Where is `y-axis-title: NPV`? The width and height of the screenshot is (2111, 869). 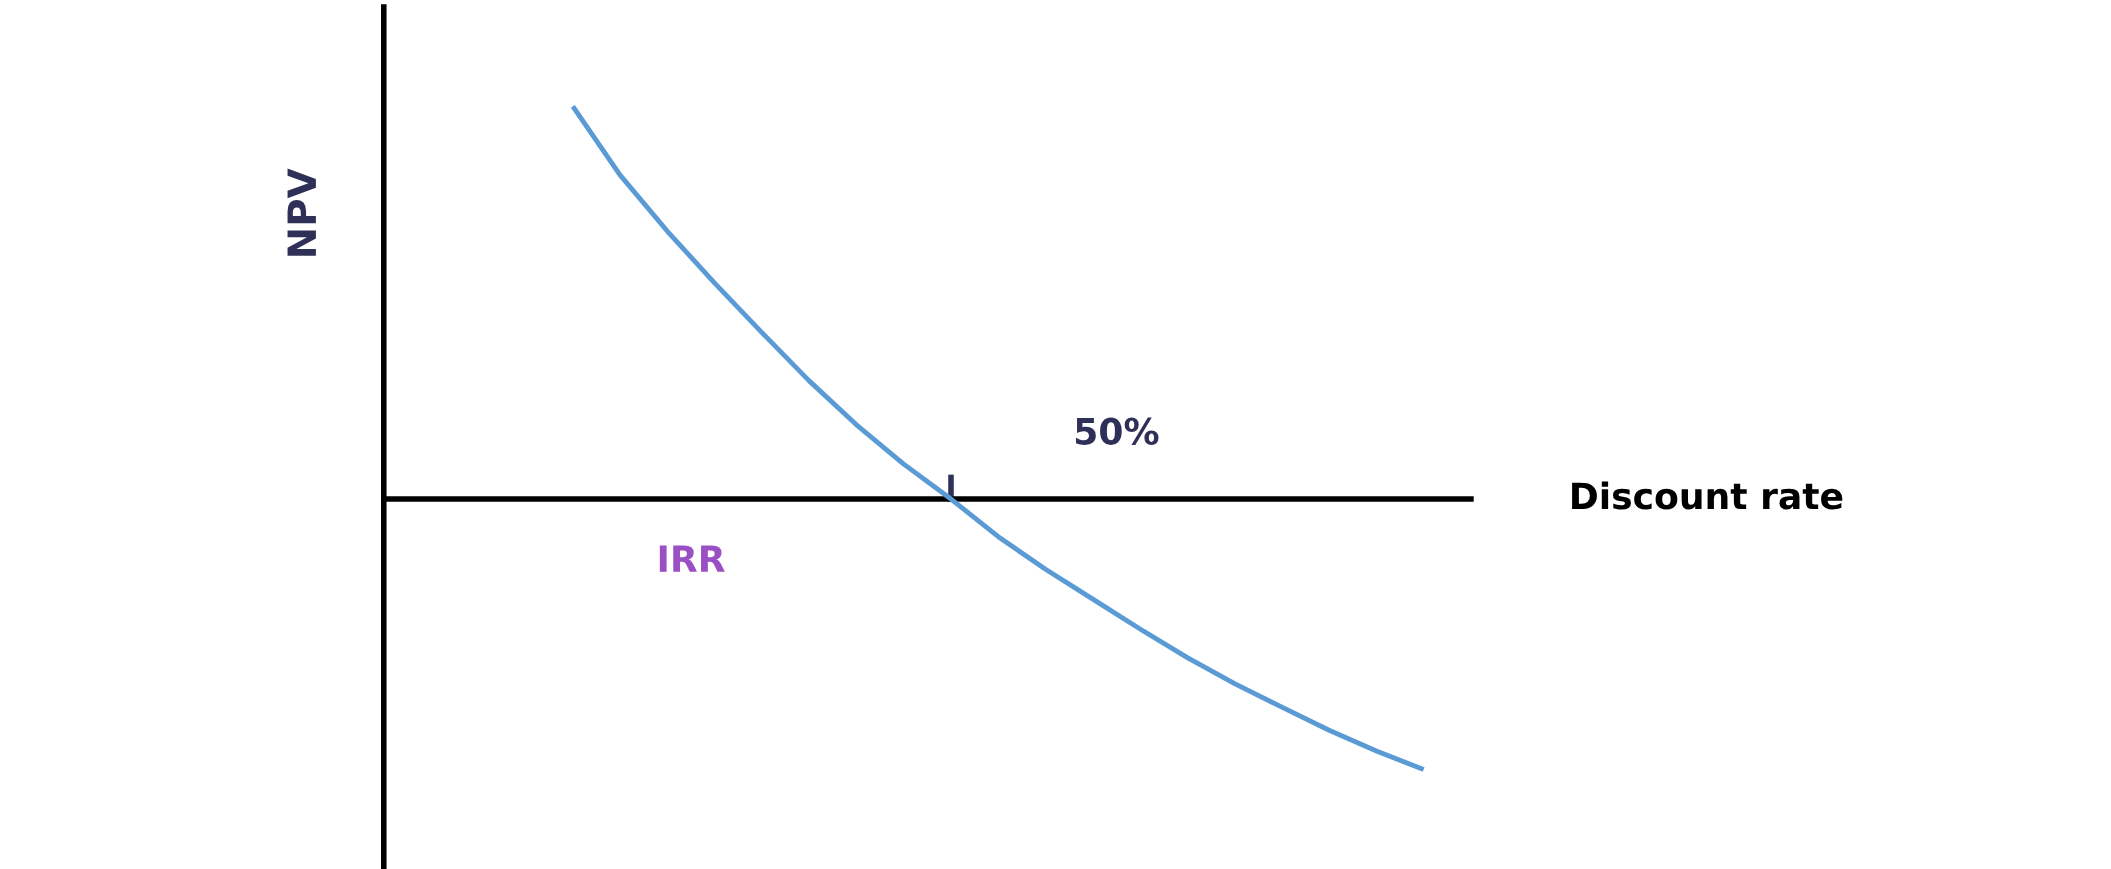
y-axis-title: NPV is located at coordinates (301, 212).